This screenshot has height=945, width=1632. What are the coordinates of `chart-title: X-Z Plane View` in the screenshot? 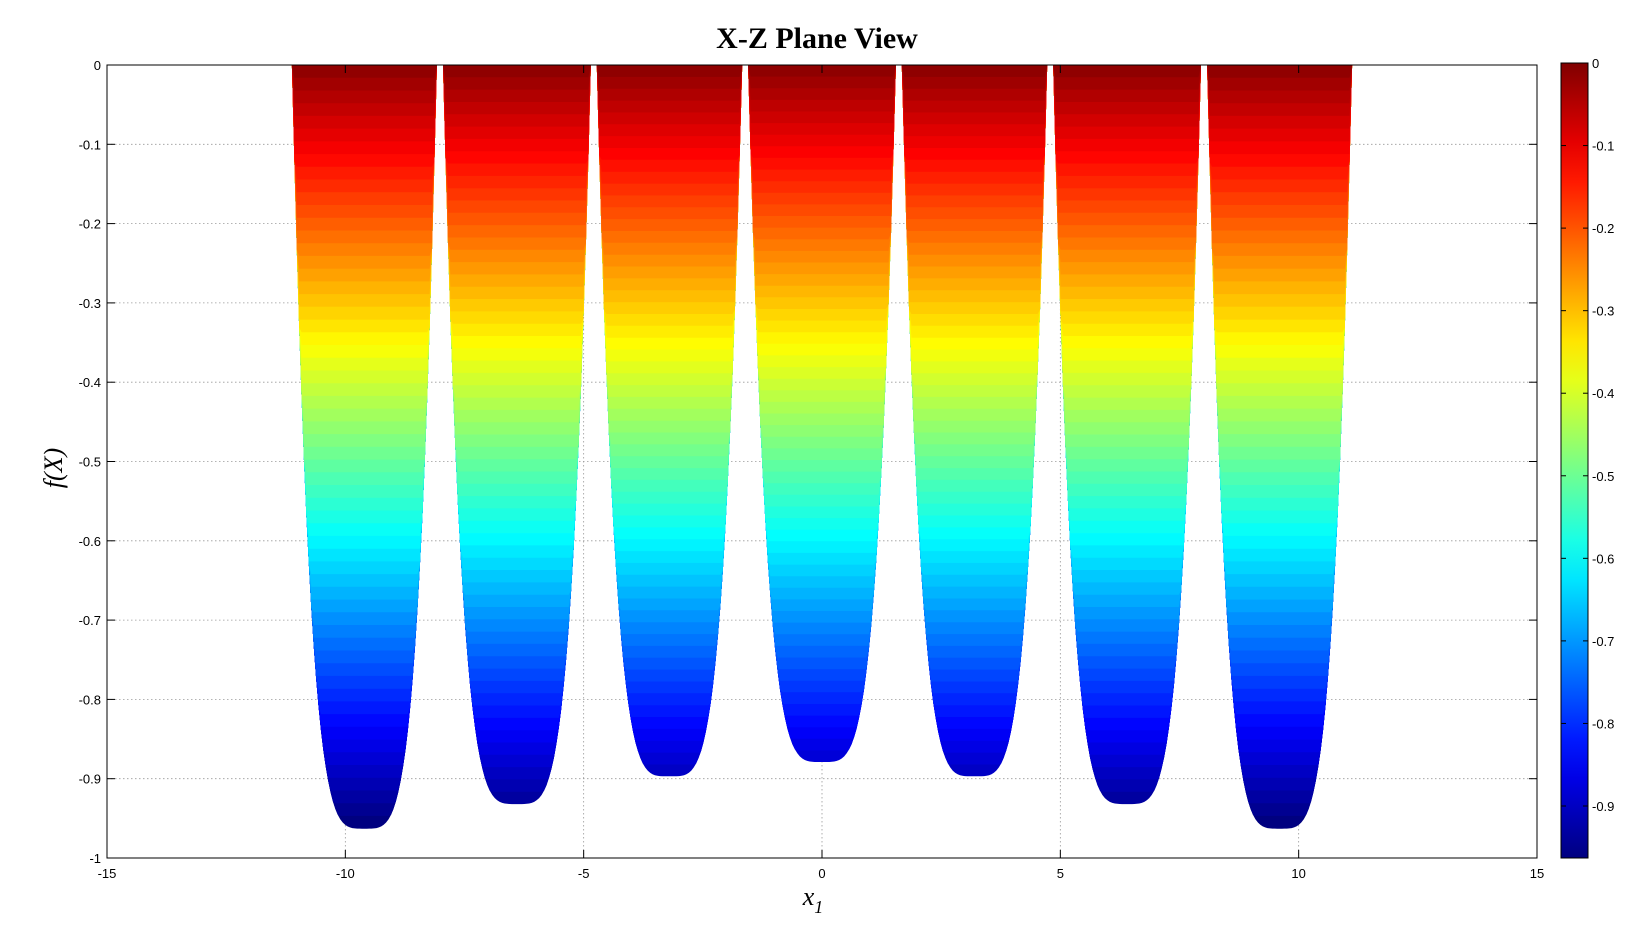 It's located at (817, 38).